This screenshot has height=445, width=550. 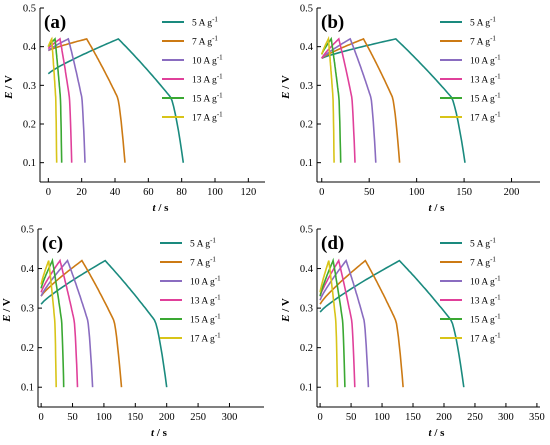 I want to click on x-tick-label: 300, so click(x=230, y=417).